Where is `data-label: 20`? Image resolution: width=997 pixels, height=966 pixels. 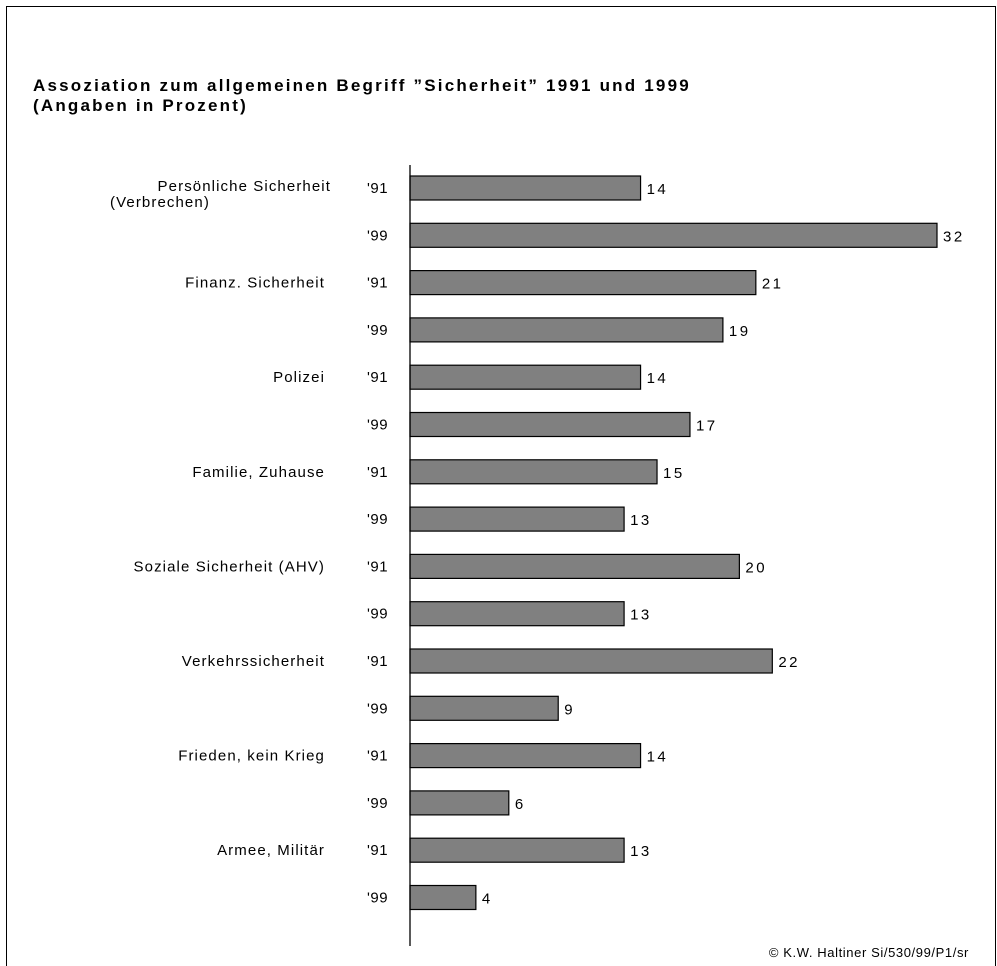 data-label: 20 is located at coordinates (756, 567).